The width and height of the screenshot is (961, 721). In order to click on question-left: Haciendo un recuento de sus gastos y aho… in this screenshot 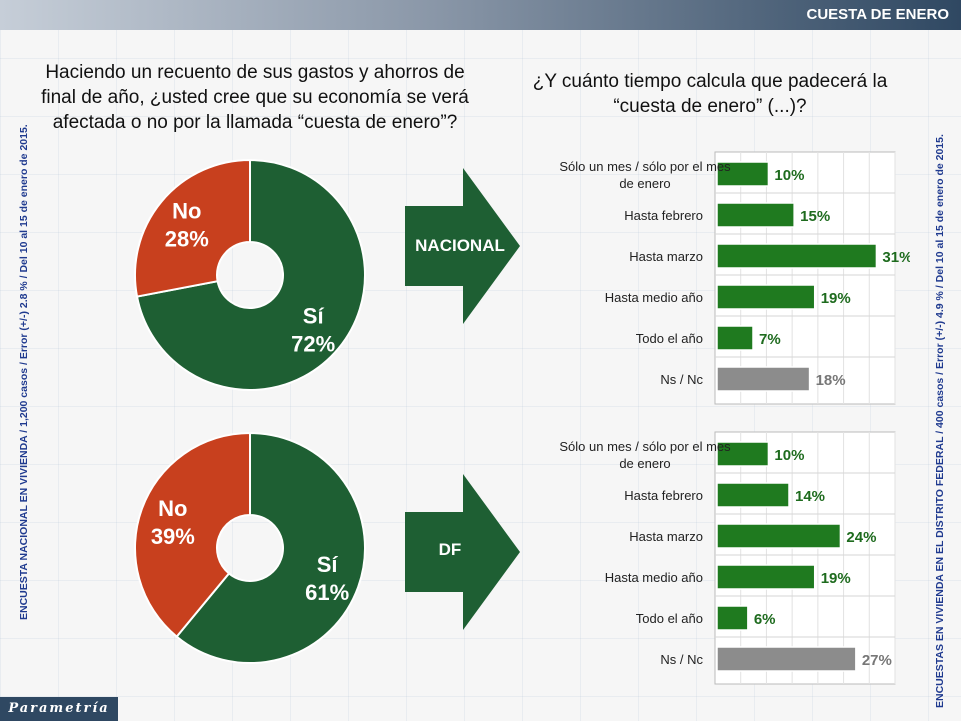, I will do `click(255, 97)`.